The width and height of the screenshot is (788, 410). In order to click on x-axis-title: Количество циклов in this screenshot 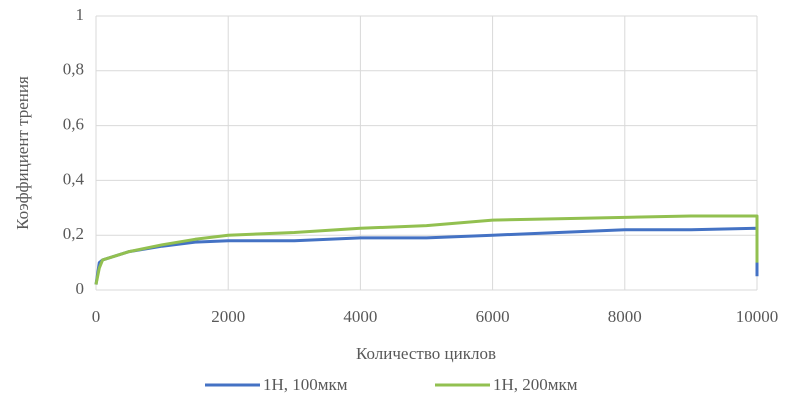, I will do `click(426, 353)`.